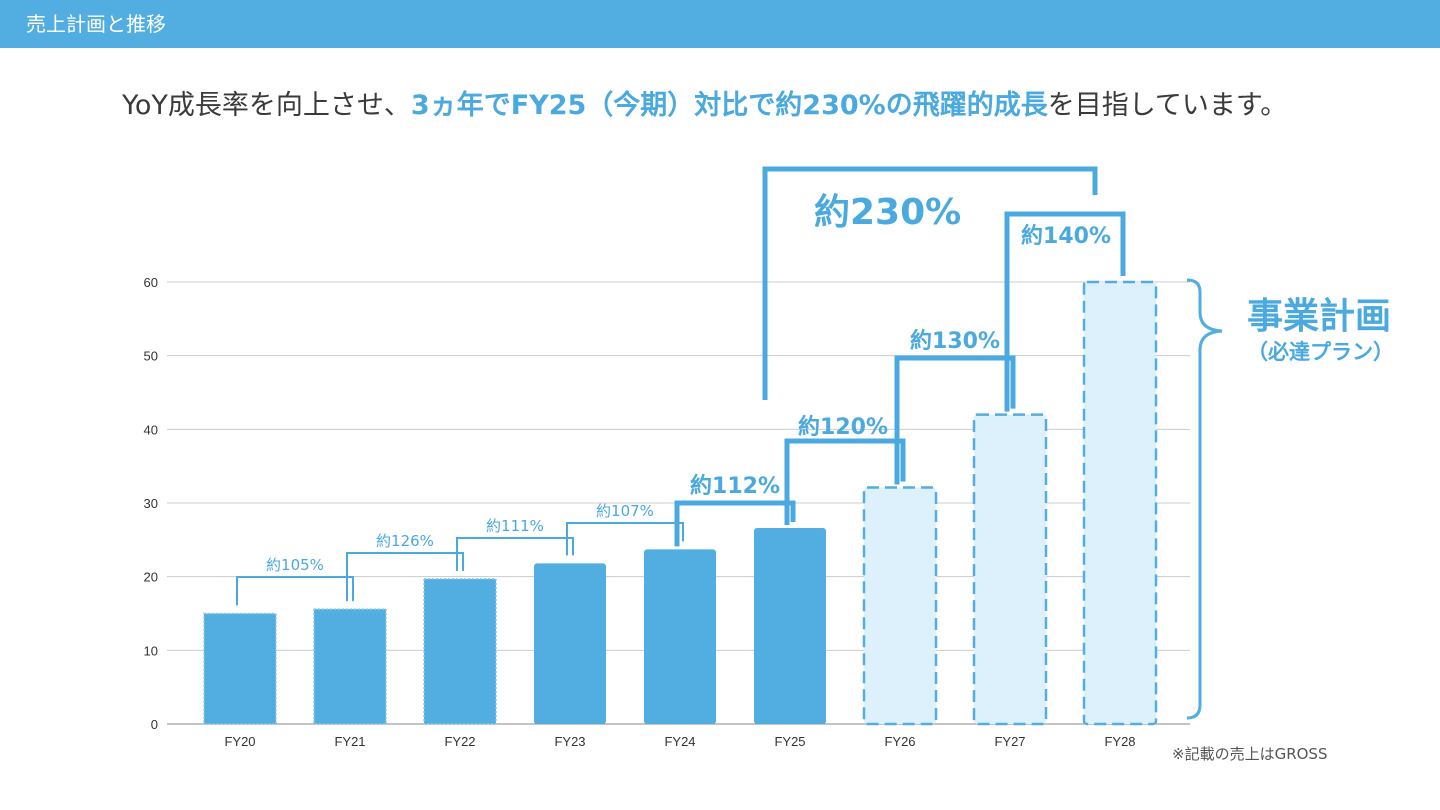 This screenshot has height=810, width=1440. Describe the element at coordinates (1204, 499) in the screenshot. I see `plan-brace` at that location.